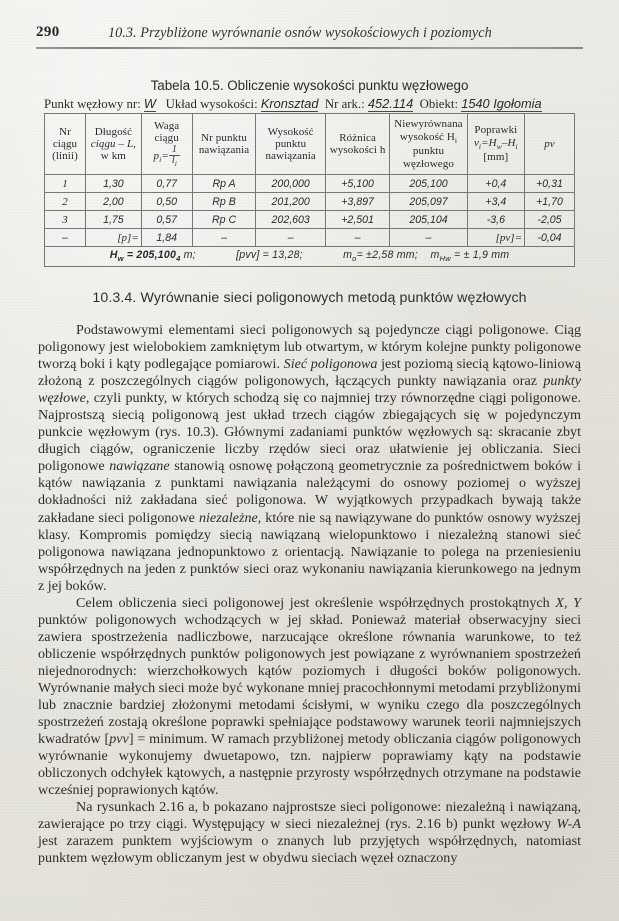 This screenshot has height=921, width=619. What do you see at coordinates (496, 183) in the screenshot?
I see `cell-poprawki: +0,4` at bounding box center [496, 183].